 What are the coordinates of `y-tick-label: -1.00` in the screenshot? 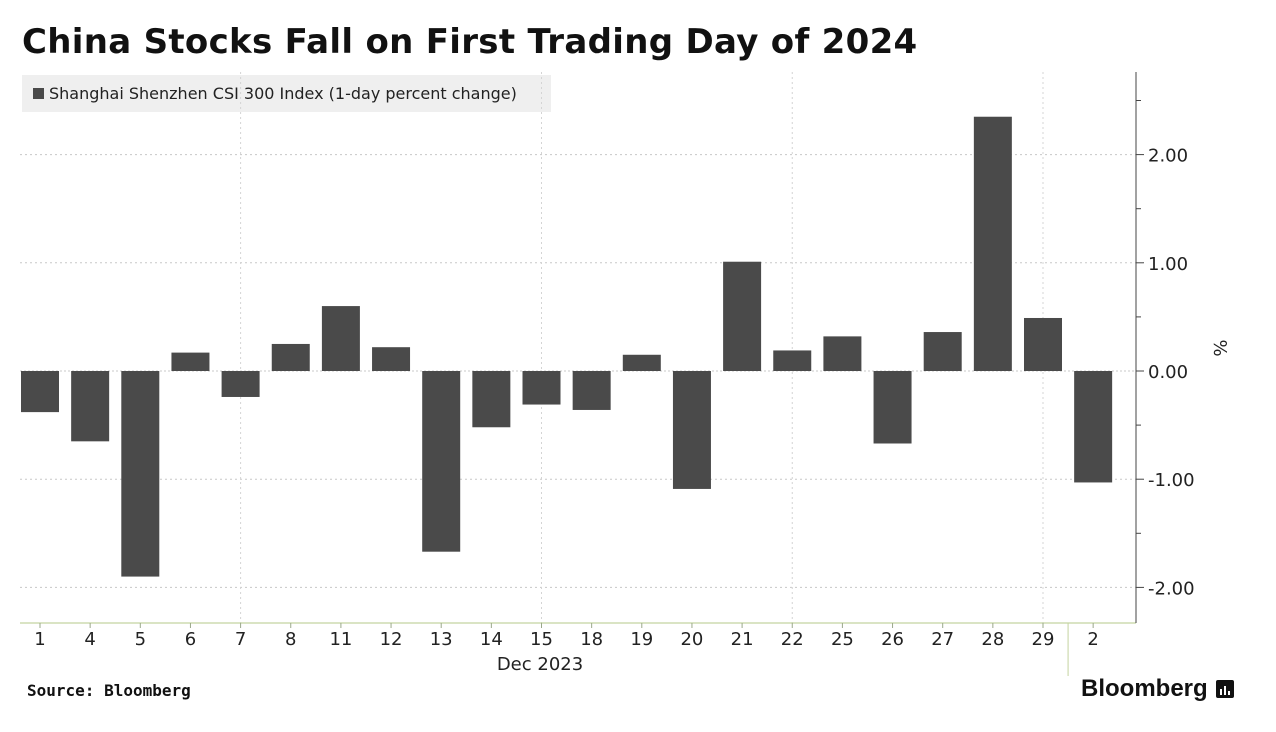 It's located at (1171, 480).